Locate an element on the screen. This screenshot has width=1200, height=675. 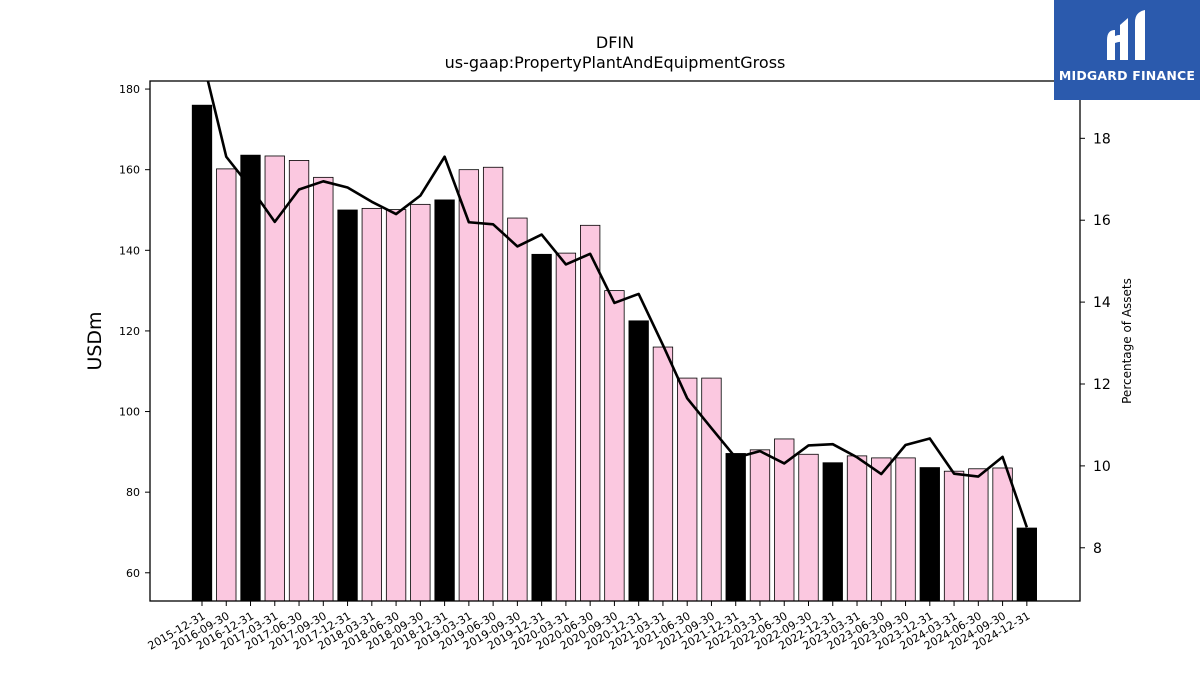
y-axis-left: 60 80 100 120 140 160 180 is located at coordinates (134, 331).